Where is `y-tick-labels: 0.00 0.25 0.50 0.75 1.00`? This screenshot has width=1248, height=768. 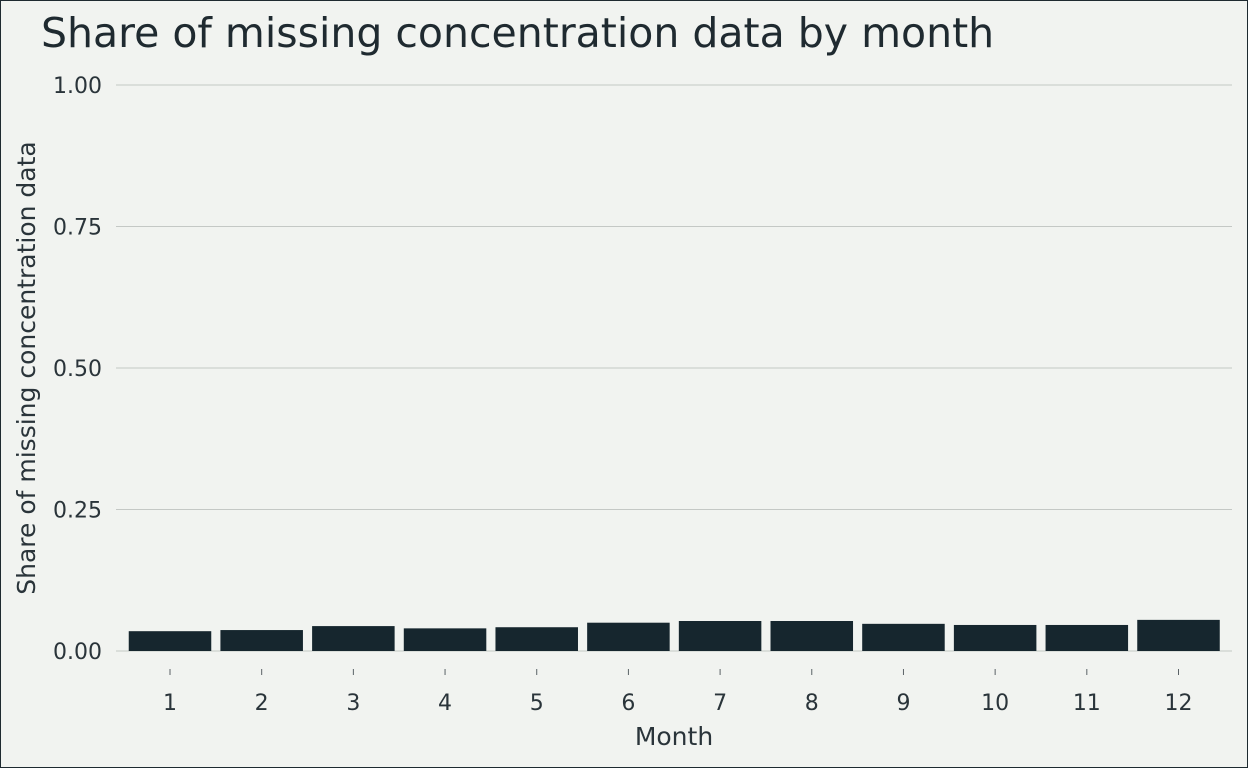
y-tick-labels: 0.00 0.25 0.50 0.75 1.00 is located at coordinates (77, 369).